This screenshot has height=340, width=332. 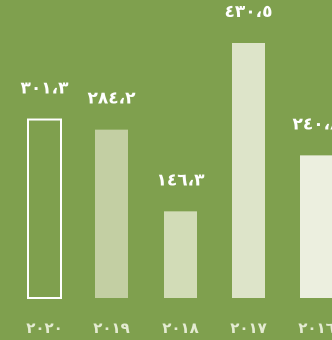 What do you see at coordinates (111, 328) in the screenshot?
I see `category-label-1: ٢٠١٩` at bounding box center [111, 328].